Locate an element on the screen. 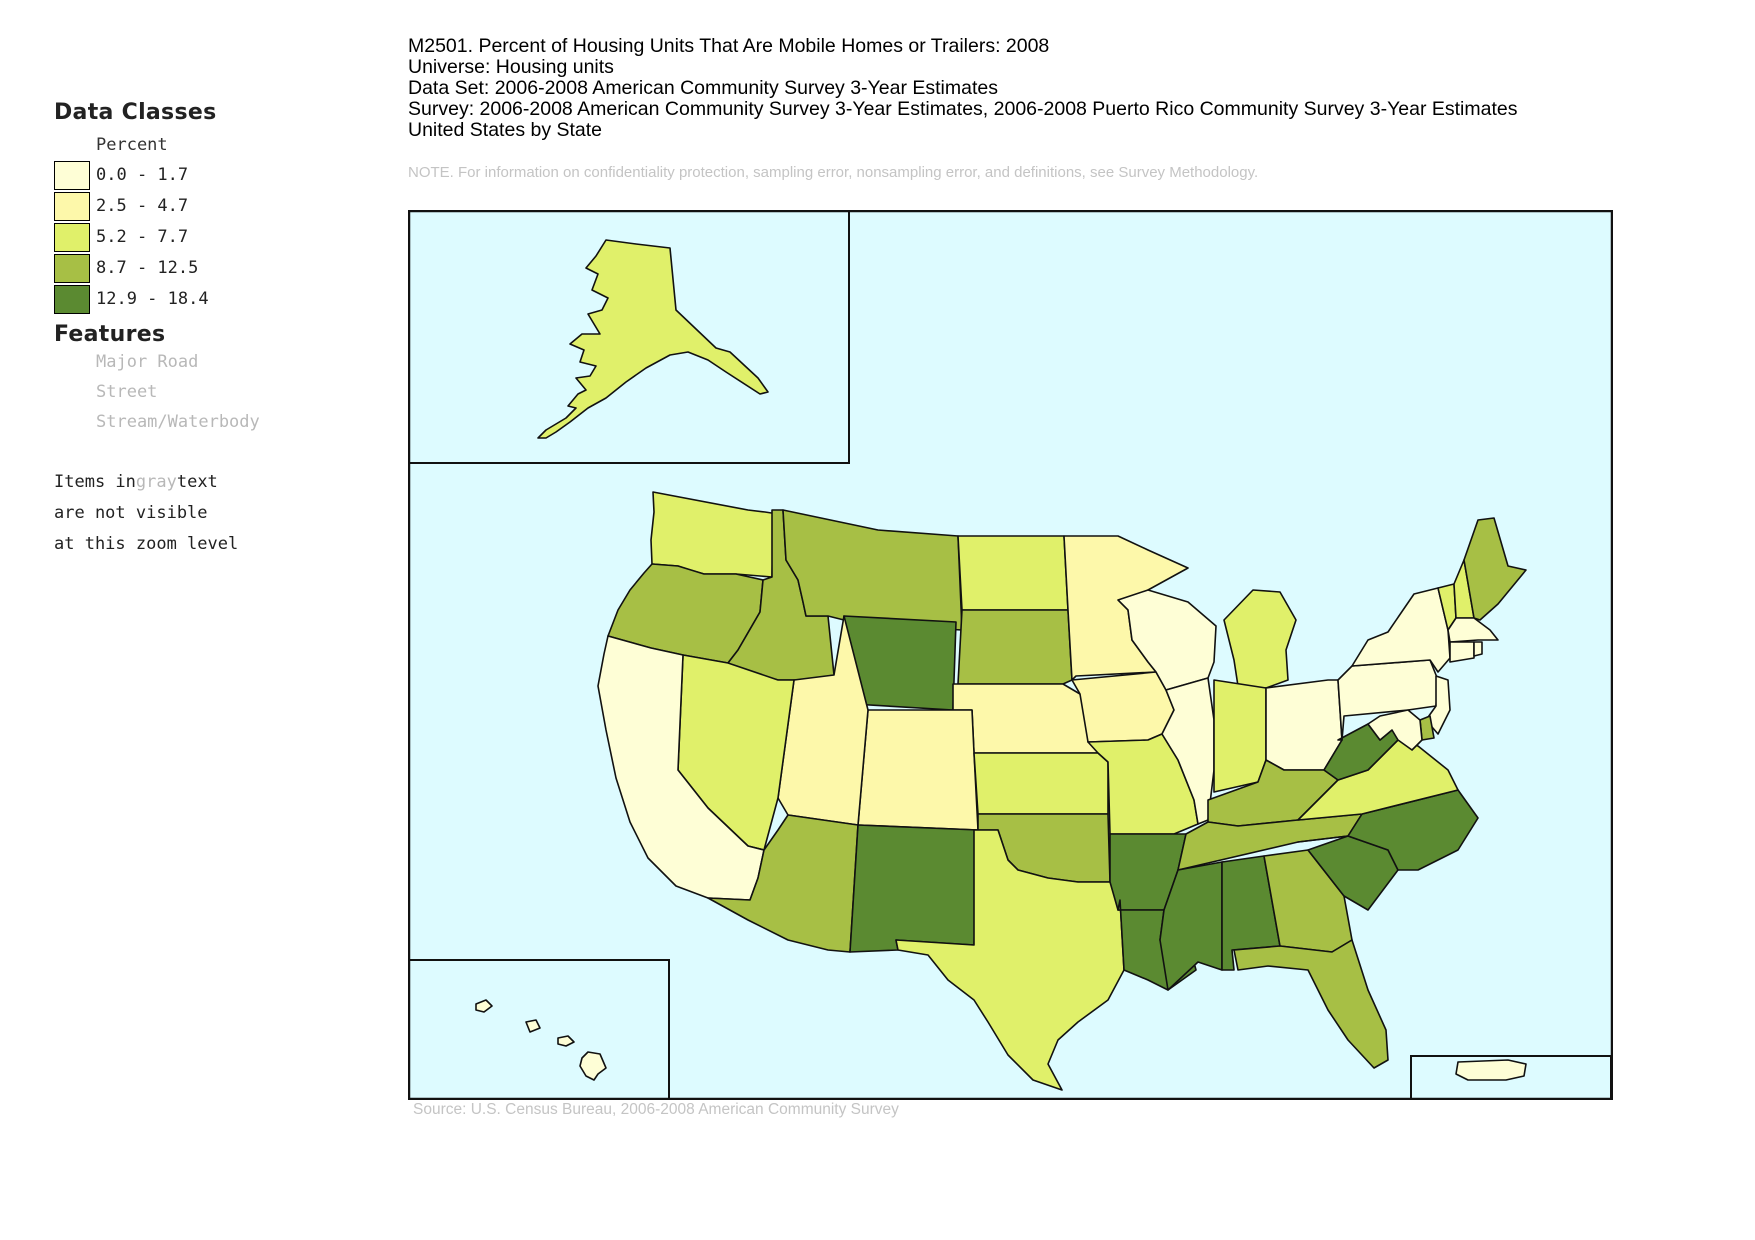 This screenshot has width=1755, height=1240. state-mt is located at coordinates (872, 570).